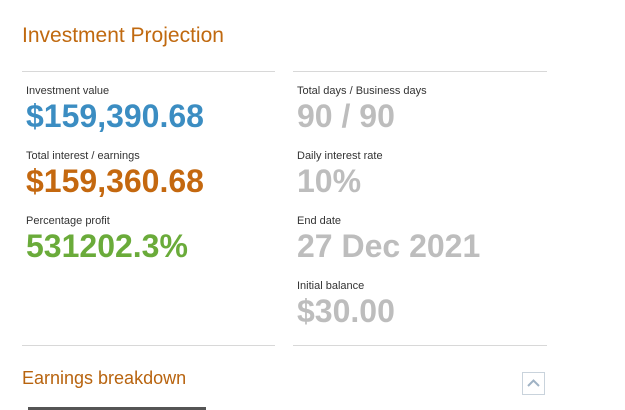 The height and width of the screenshot is (410, 625). What do you see at coordinates (68, 221) in the screenshot?
I see `stat-label: Percentage profit` at bounding box center [68, 221].